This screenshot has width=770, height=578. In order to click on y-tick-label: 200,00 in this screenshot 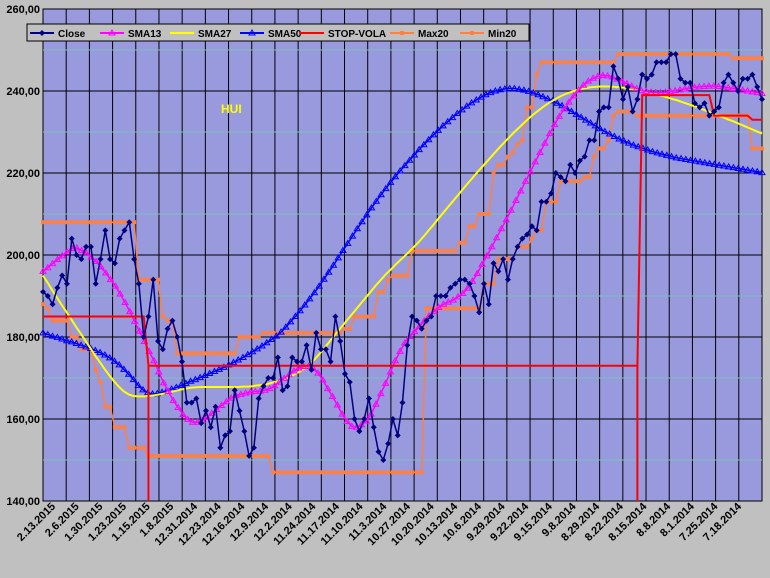, I will do `click(23, 256)`.